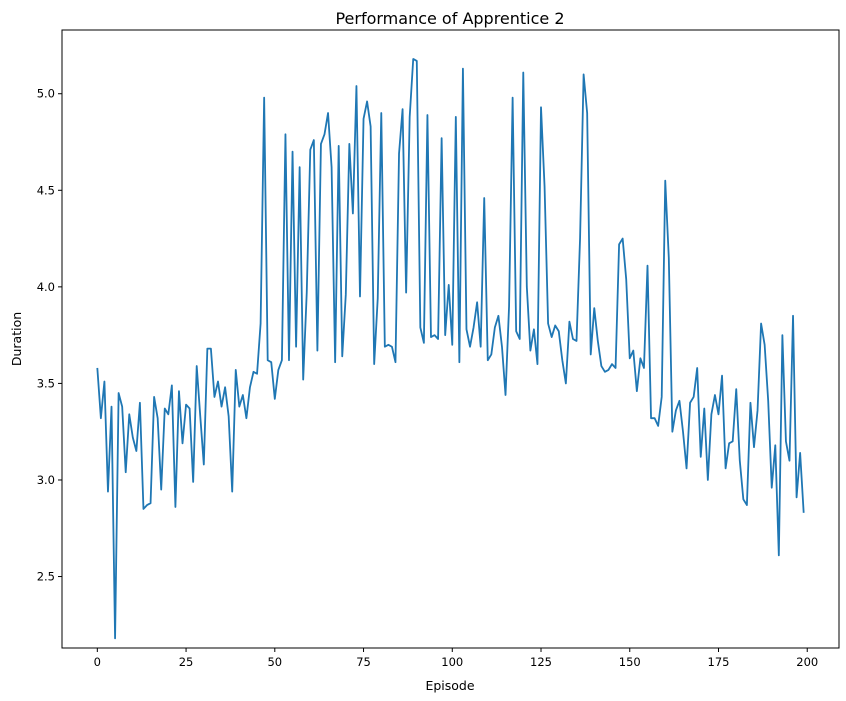 The height and width of the screenshot is (701, 846). I want to click on x-tick-label: 200, so click(807, 662).